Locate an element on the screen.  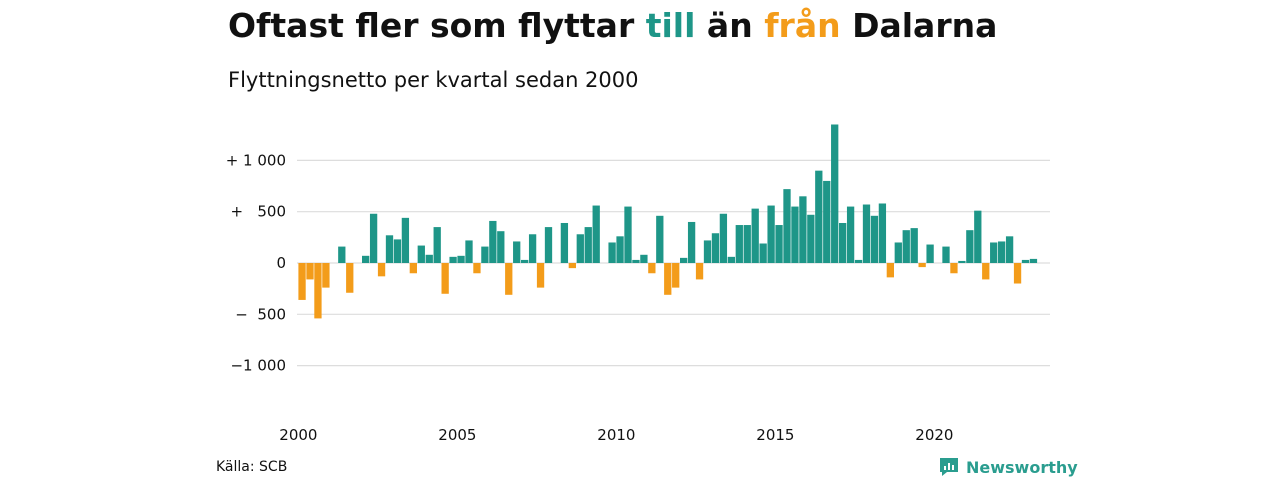
bar-2001-q3 is located at coordinates (350, 278).